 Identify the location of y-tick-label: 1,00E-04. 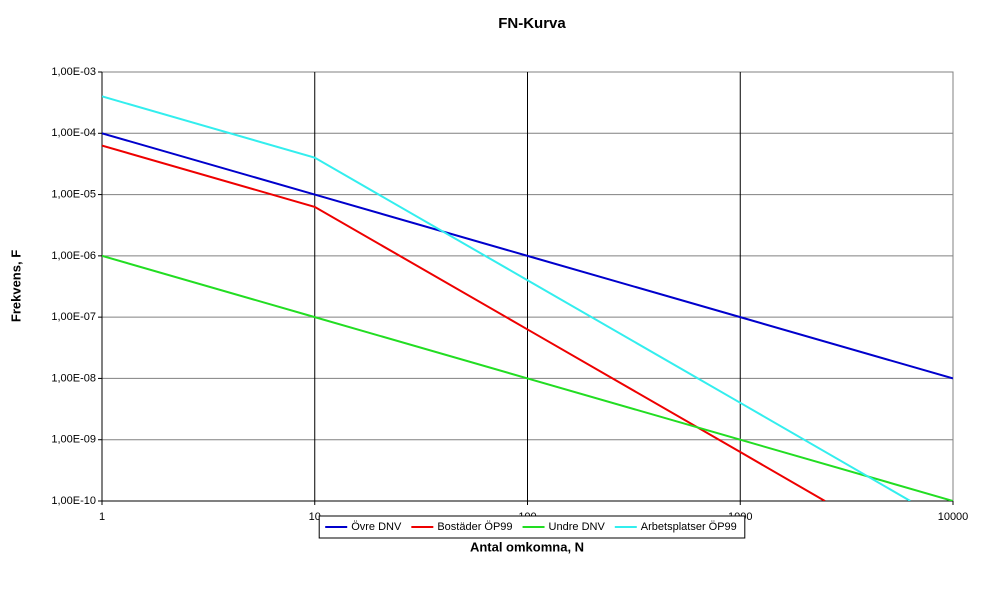
(73, 133).